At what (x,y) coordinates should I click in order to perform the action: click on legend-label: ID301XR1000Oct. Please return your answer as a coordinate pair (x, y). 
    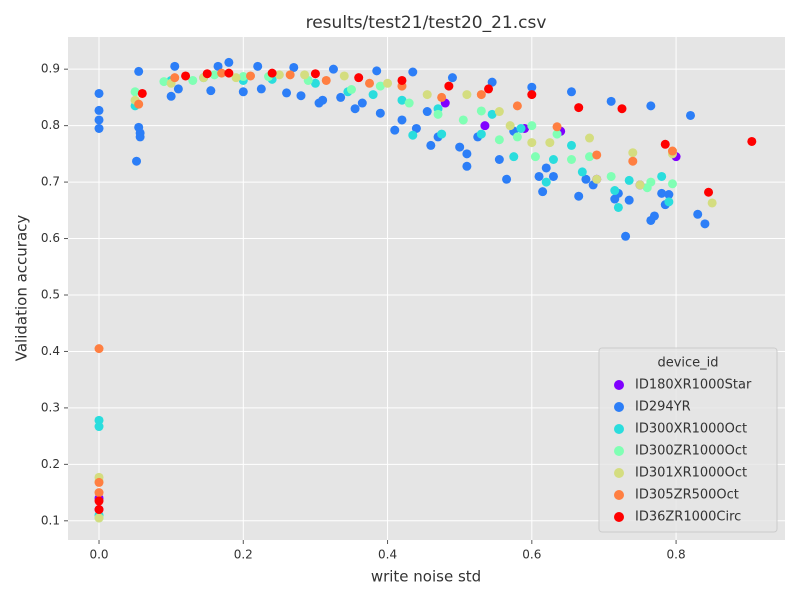
    Looking at the image, I should click on (691, 473).